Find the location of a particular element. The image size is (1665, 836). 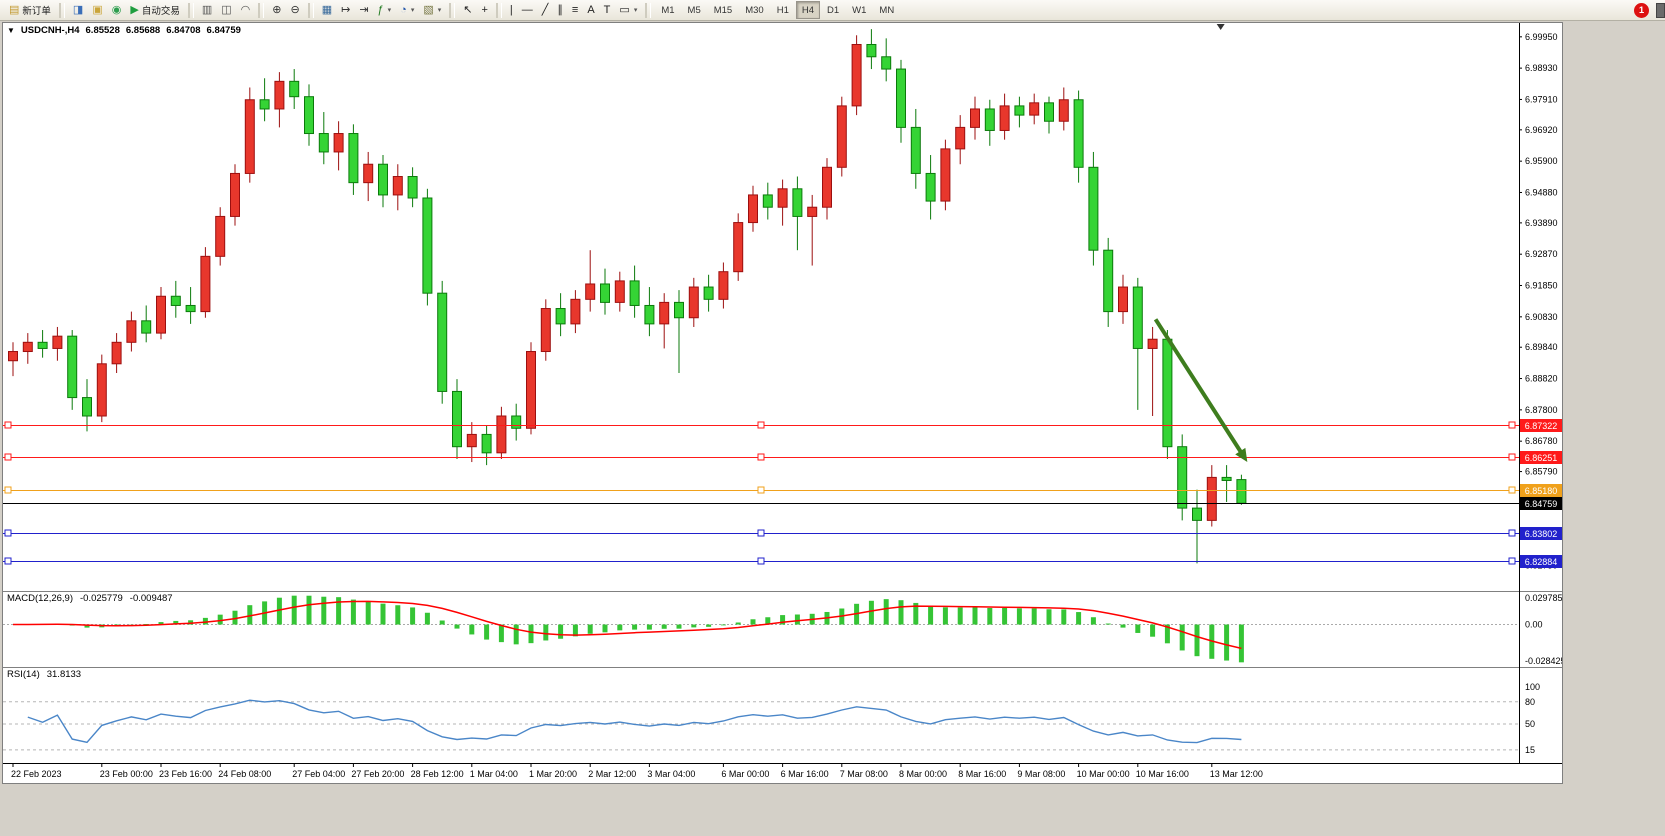

horizontal-line: 6.83802 is located at coordinates (782, 533).